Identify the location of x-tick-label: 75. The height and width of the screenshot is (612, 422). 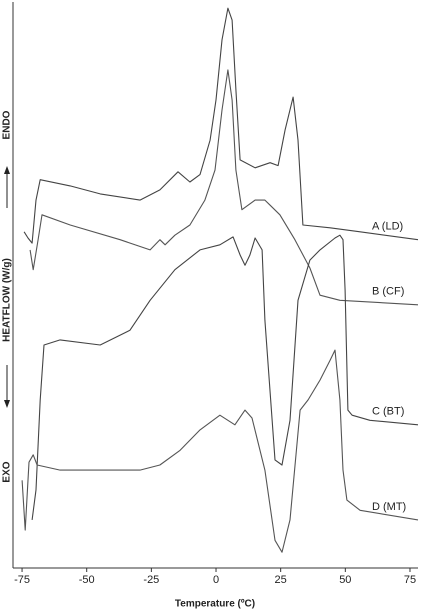
(410, 580).